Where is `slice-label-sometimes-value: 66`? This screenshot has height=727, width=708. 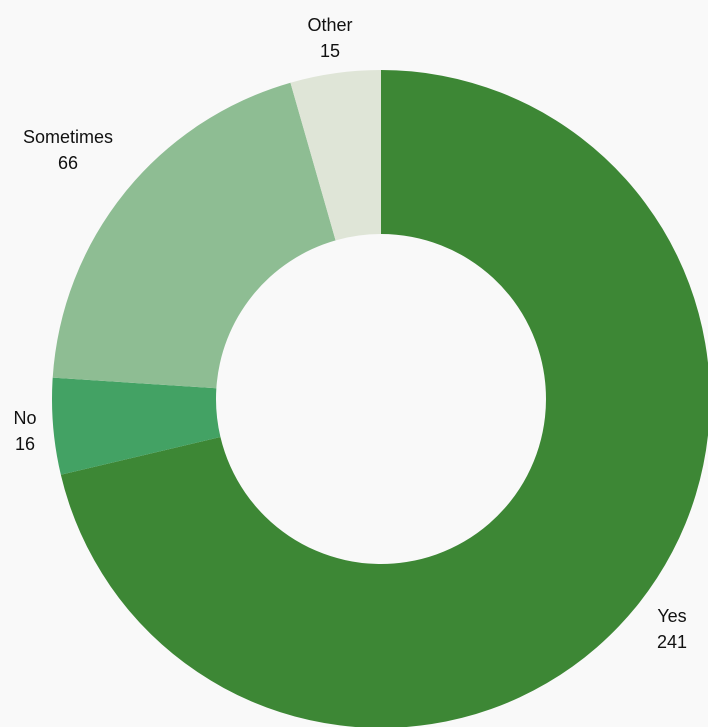 slice-label-sometimes-value: 66 is located at coordinates (68, 163).